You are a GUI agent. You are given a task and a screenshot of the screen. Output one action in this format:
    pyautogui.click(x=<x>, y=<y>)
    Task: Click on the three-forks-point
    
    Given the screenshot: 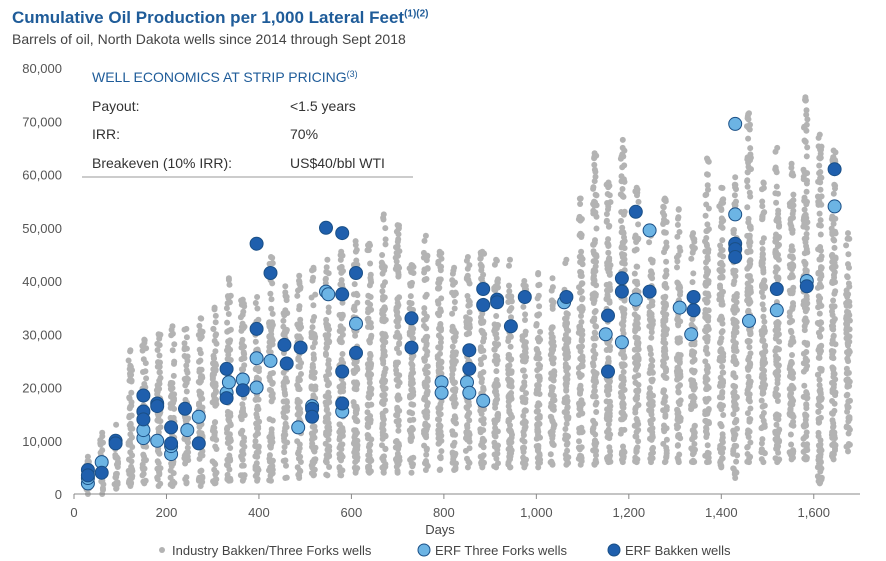 What is the action you would take?
    pyautogui.click(x=198, y=416)
    